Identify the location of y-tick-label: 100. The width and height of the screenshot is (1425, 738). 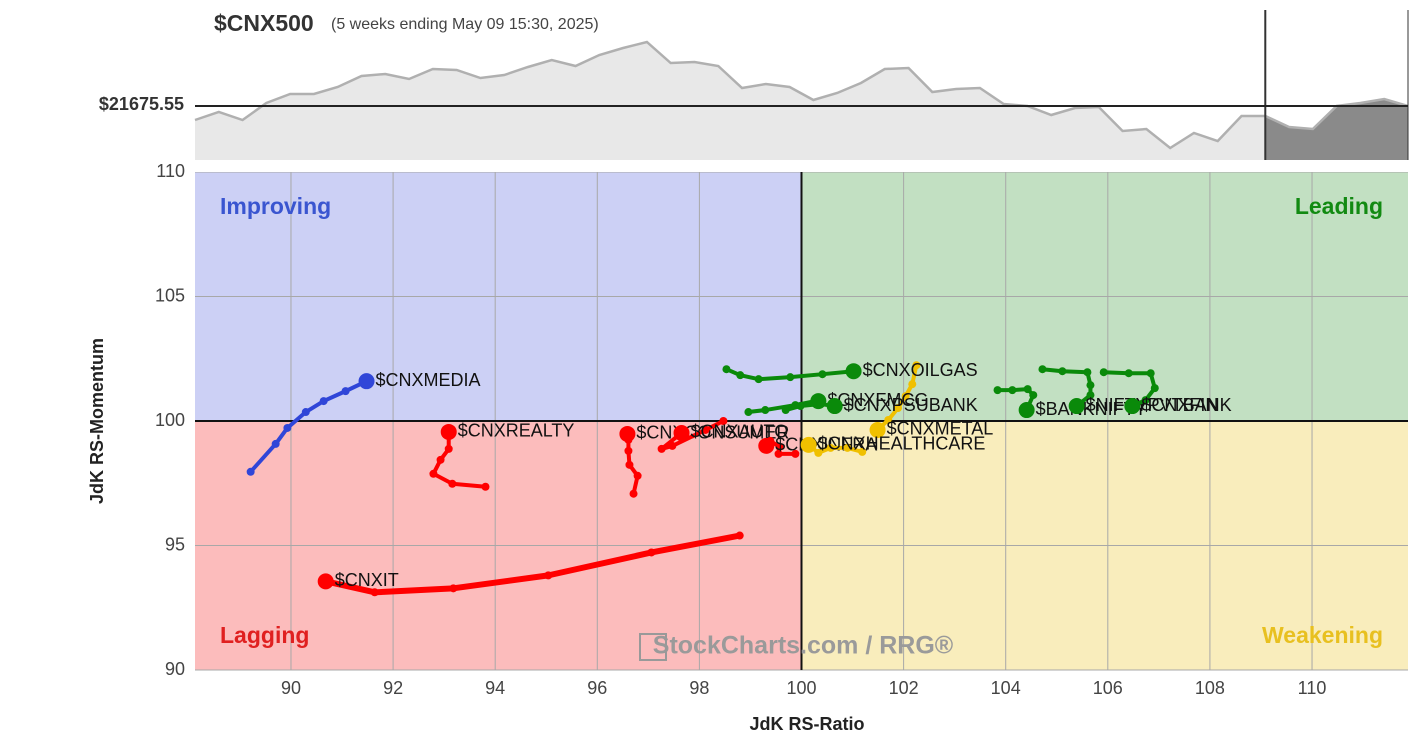
(170, 420).